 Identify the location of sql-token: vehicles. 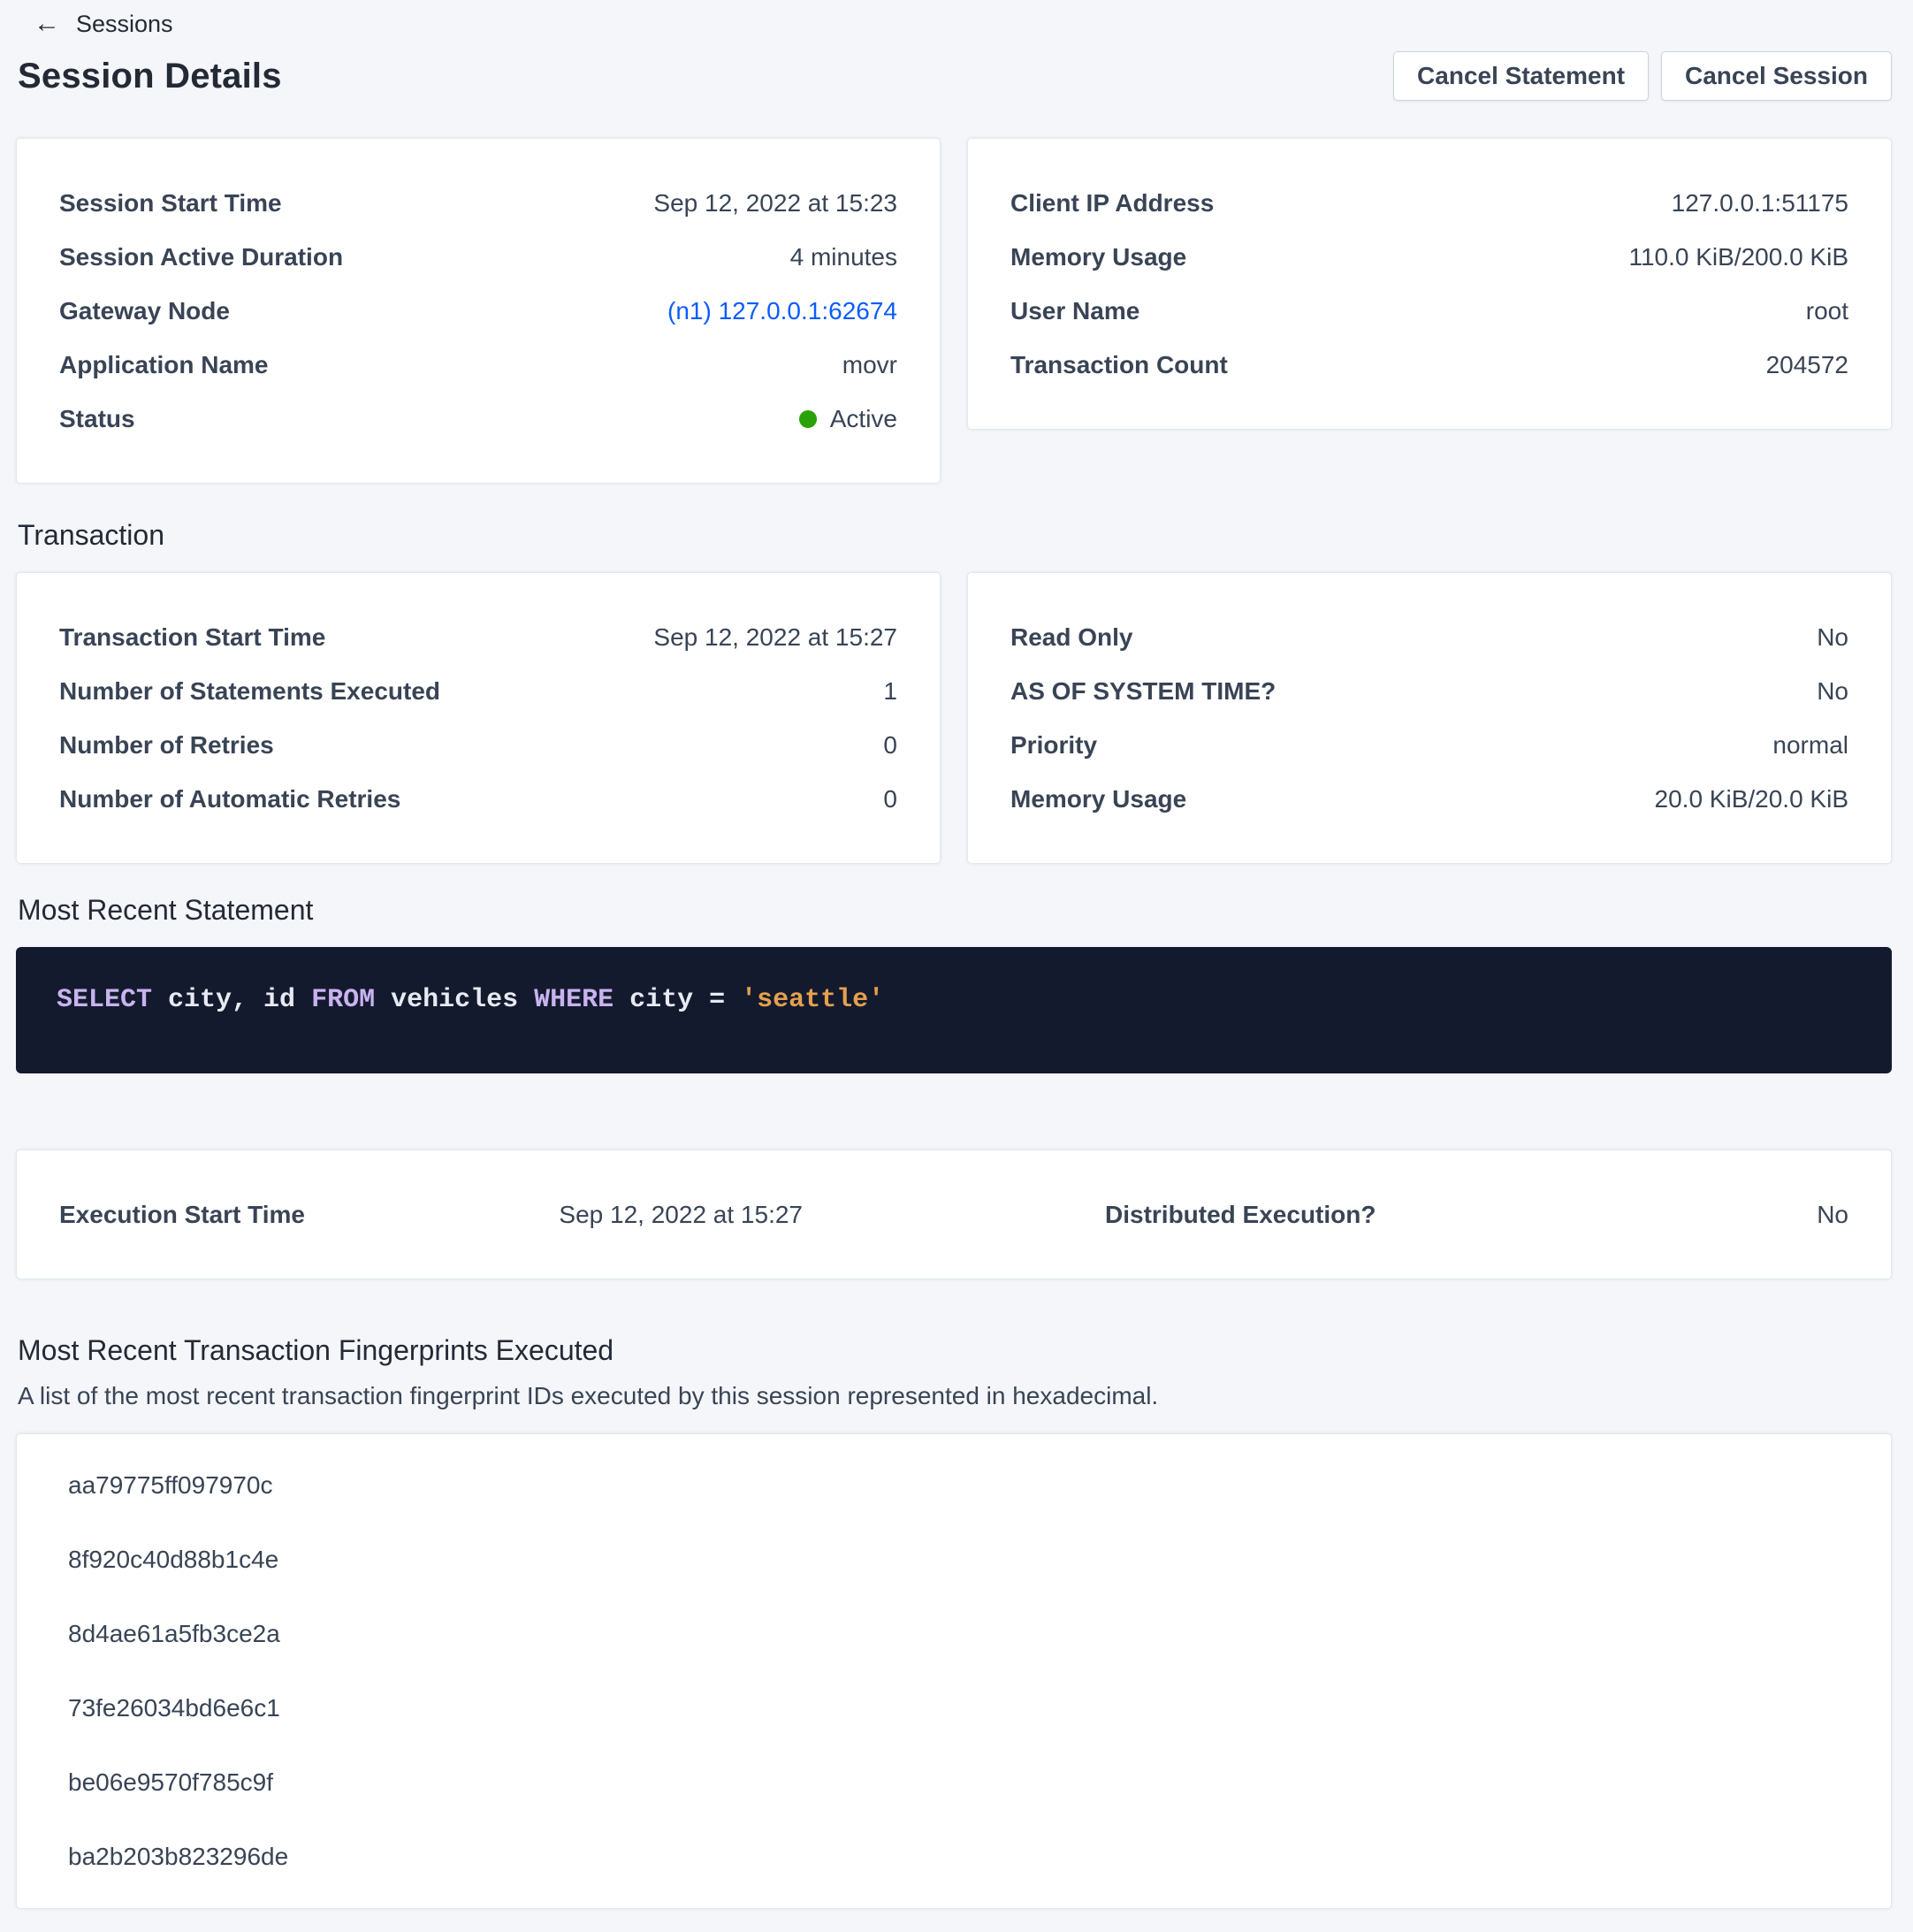
(455, 1000).